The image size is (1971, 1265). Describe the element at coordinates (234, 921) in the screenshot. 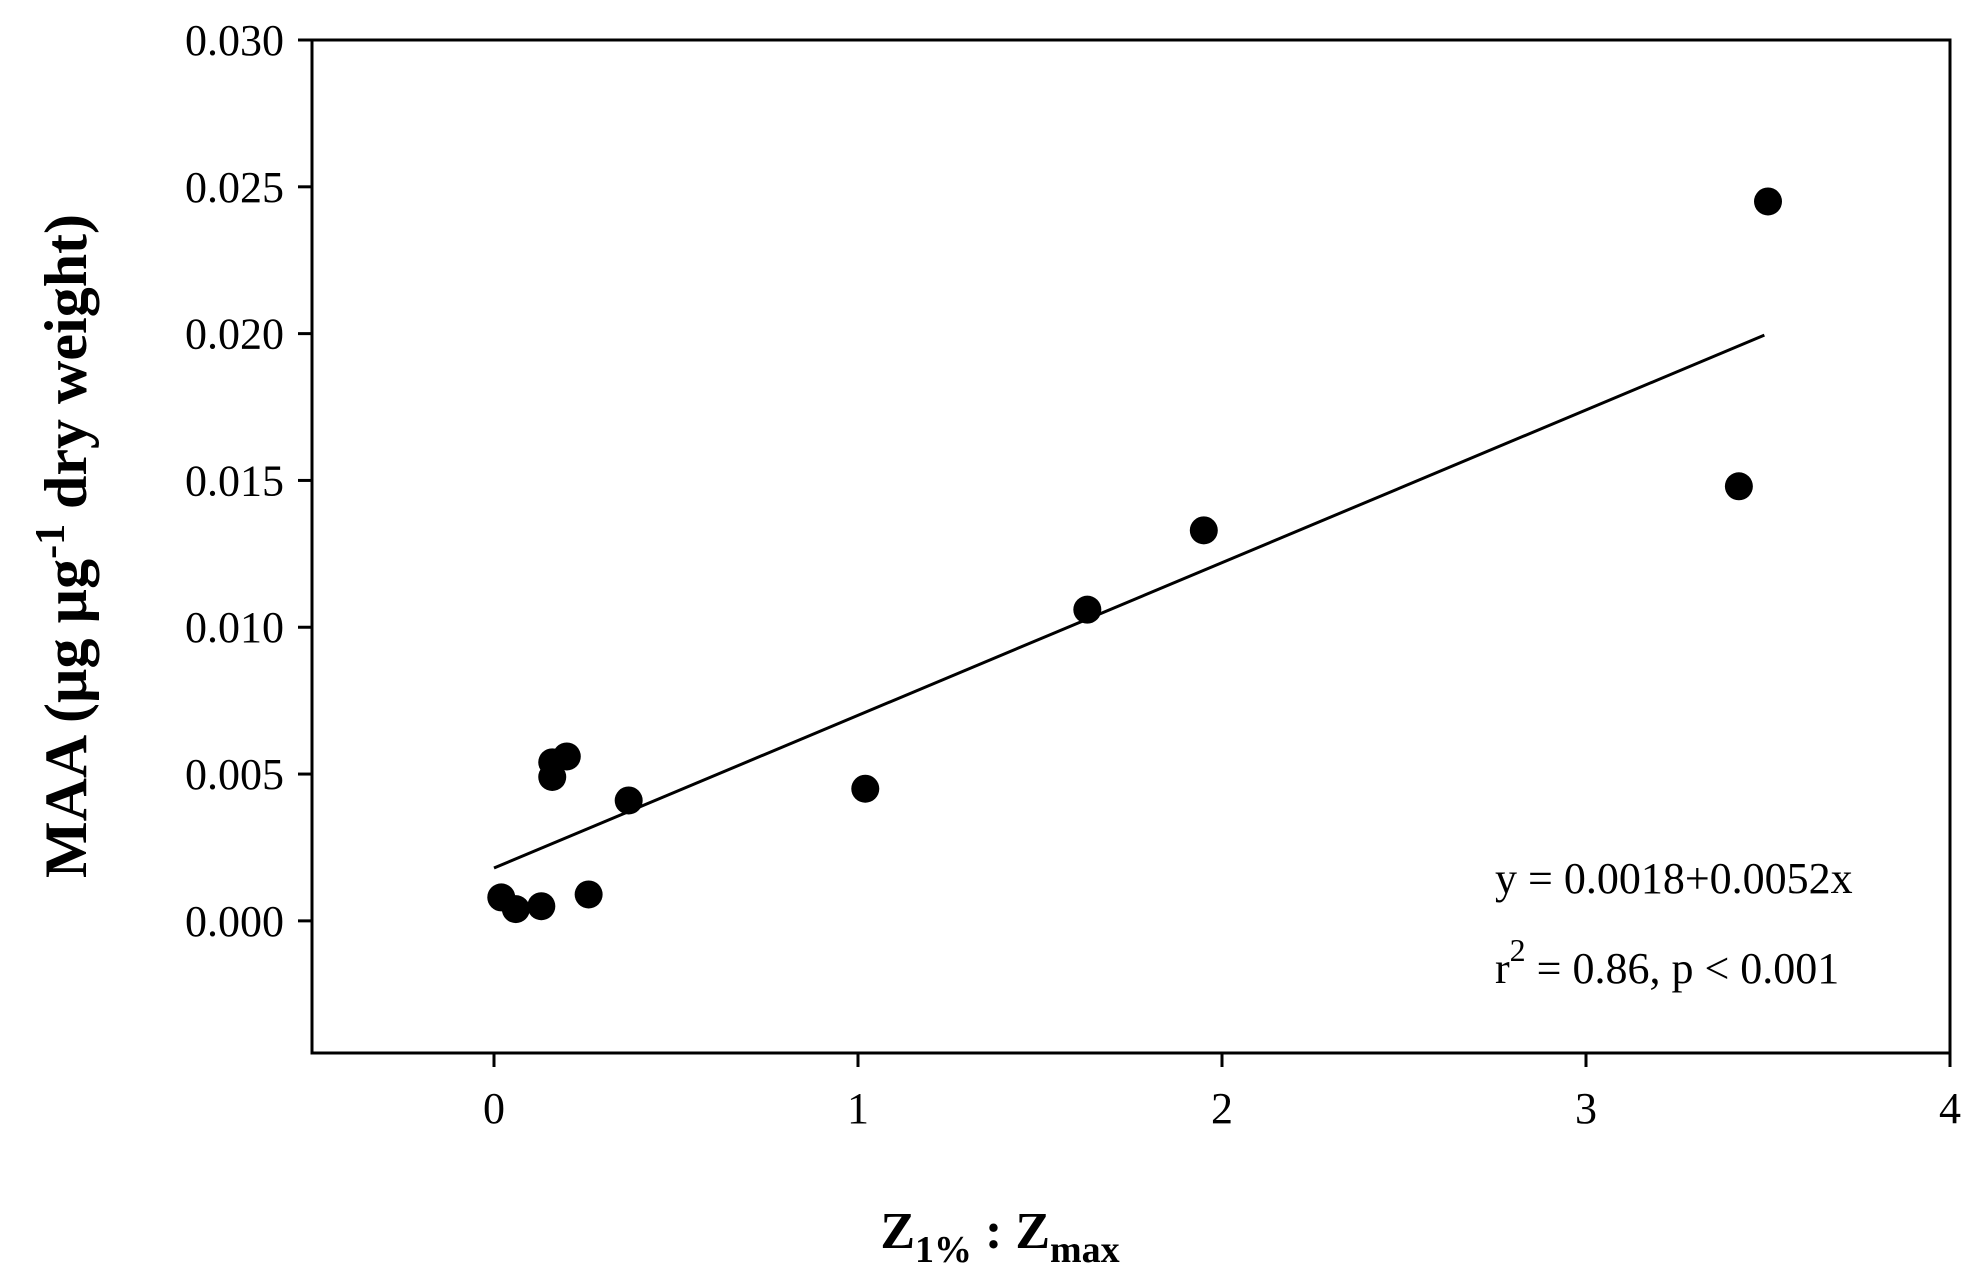

I see `y-tick-label: 0.000` at that location.